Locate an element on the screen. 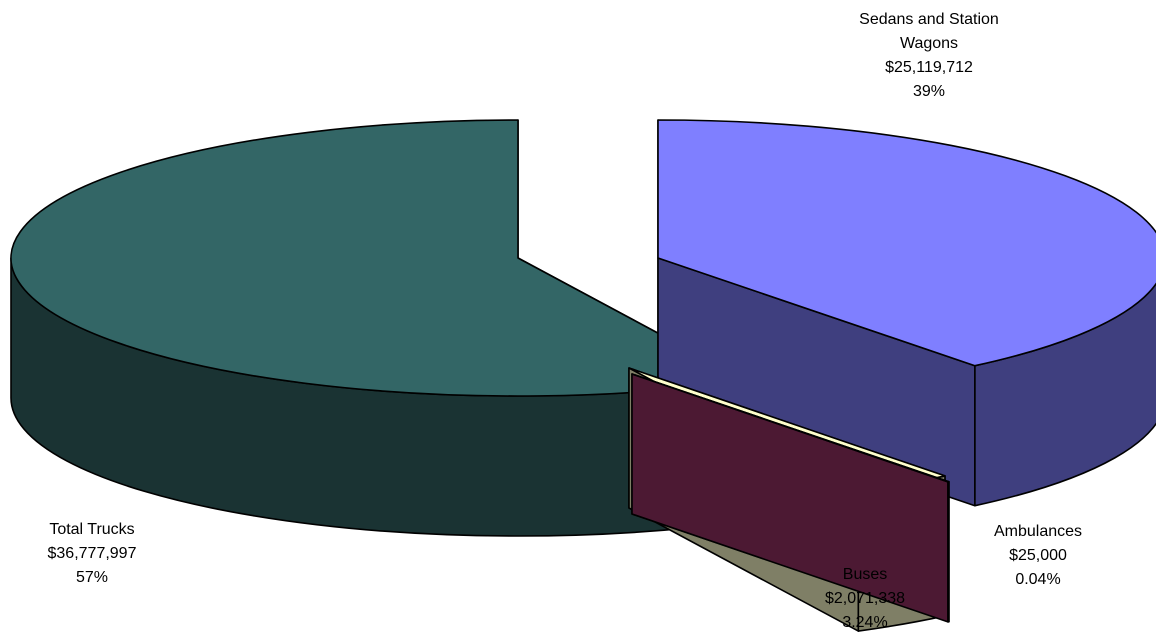  label-category: Wagons is located at coordinates (929, 43).